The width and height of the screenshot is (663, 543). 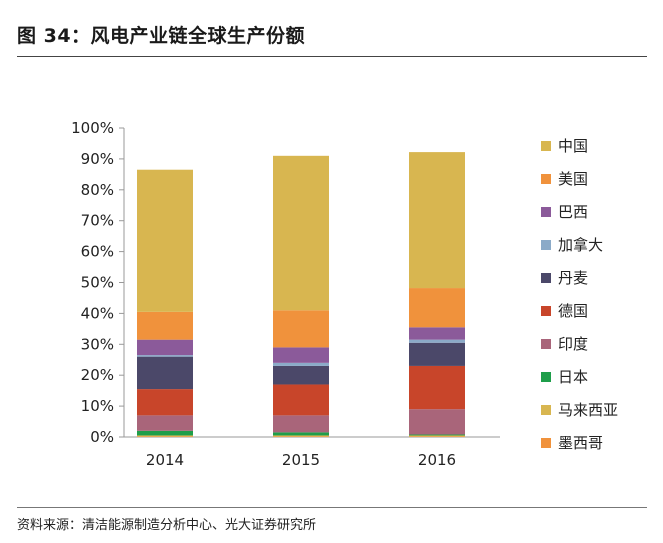 What do you see at coordinates (301, 460) in the screenshot?
I see `x-tick-label: 2015` at bounding box center [301, 460].